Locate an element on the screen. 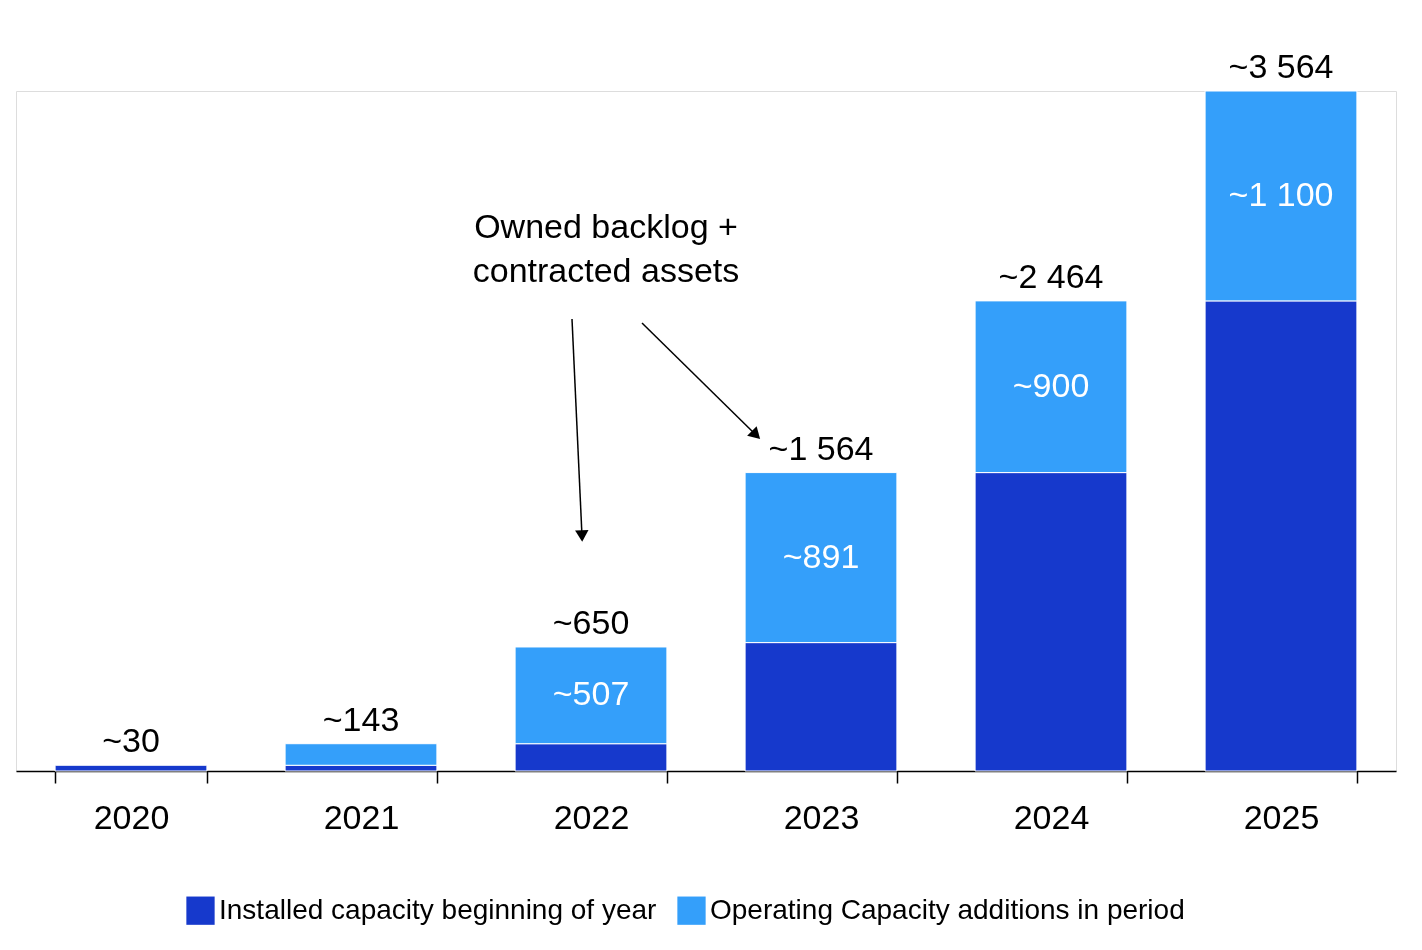 Image resolution: width=1422 pixels, height=950 pixels. x-tick-label: 2023 is located at coordinates (821, 816).